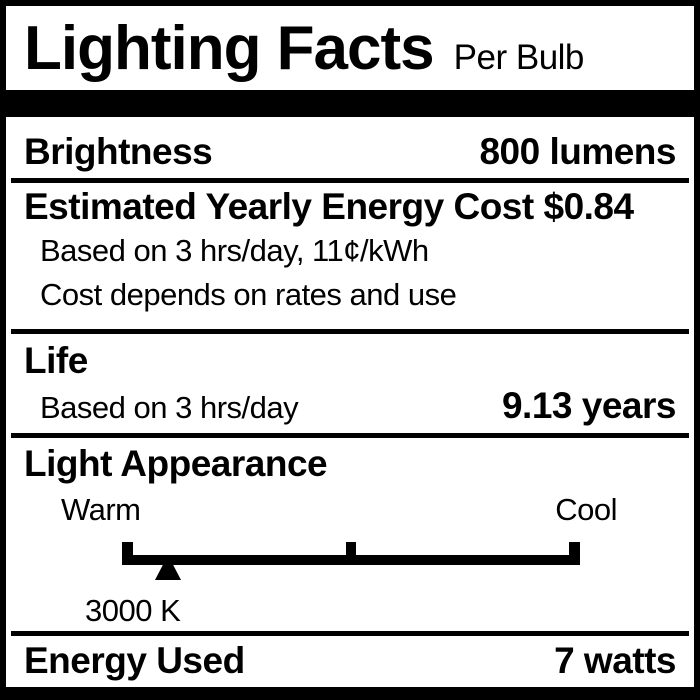 The image size is (700, 700). I want to click on energy-used-value: 7 watts, so click(615, 661).